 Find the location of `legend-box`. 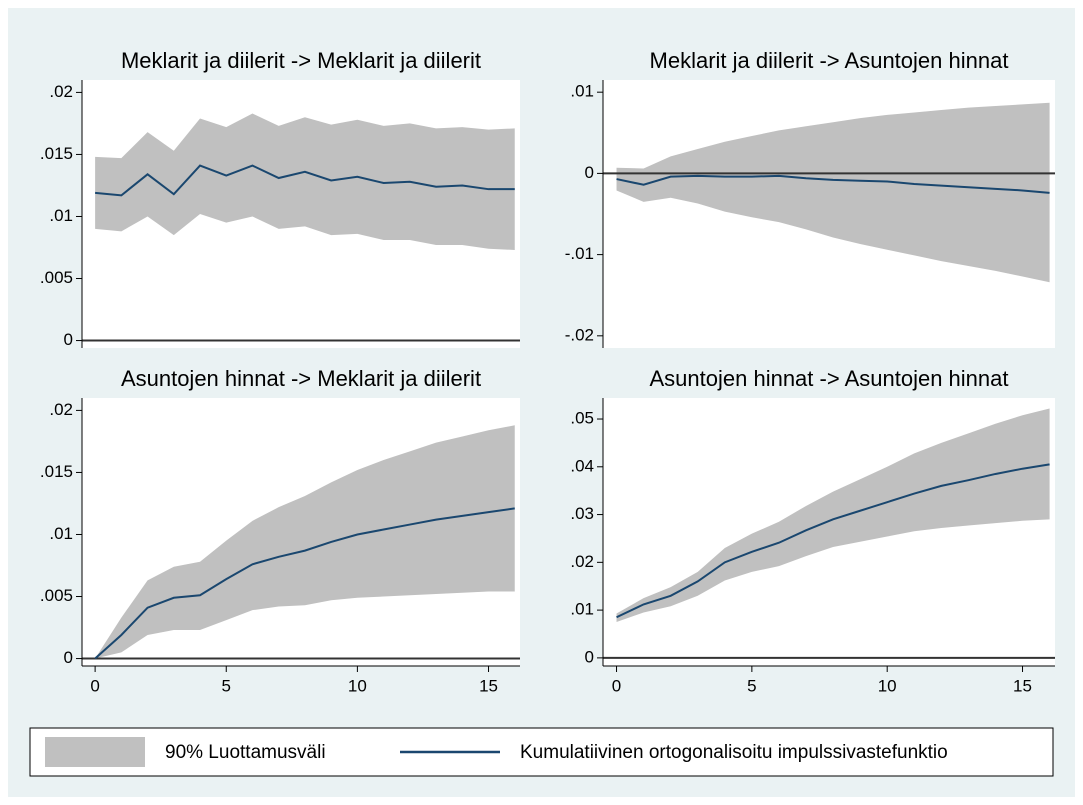

legend-box is located at coordinates (541, 752).